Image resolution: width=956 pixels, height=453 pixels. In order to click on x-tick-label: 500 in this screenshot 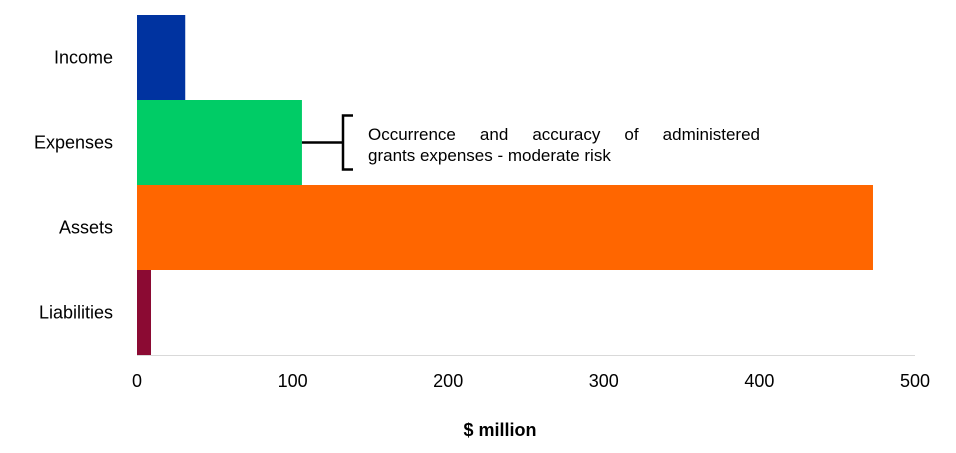, I will do `click(915, 381)`.